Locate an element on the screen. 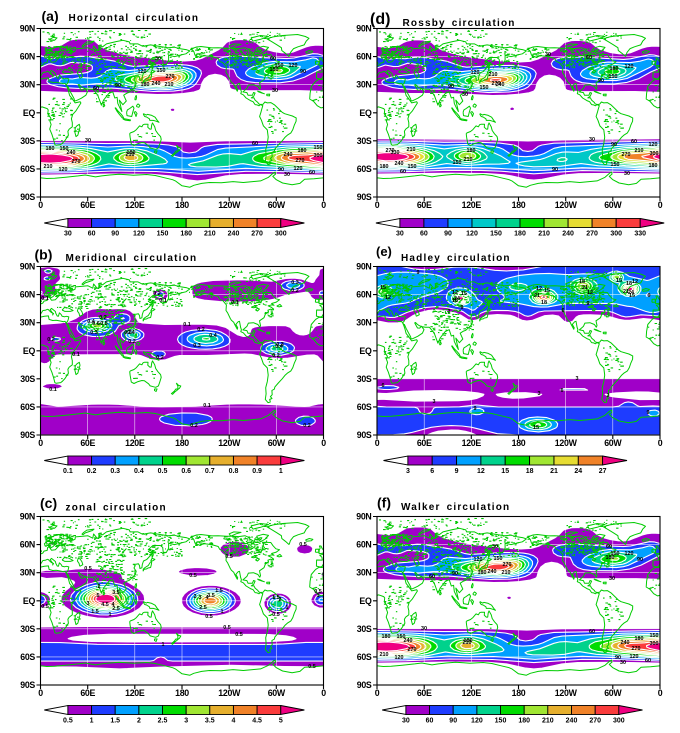 This screenshot has height=733, width=680. svg-text: 90S is located at coordinates (364, 435).